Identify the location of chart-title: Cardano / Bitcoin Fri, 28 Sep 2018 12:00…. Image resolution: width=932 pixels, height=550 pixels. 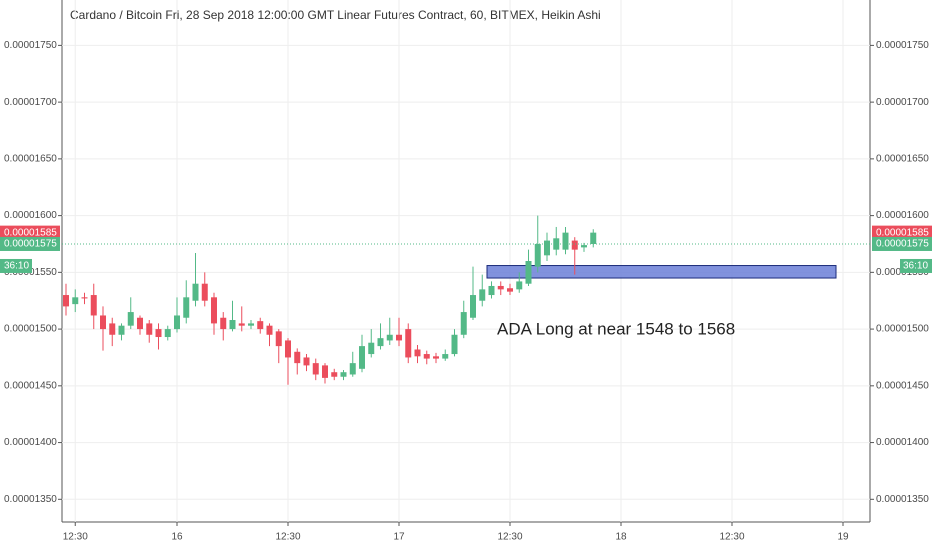
(335, 15).